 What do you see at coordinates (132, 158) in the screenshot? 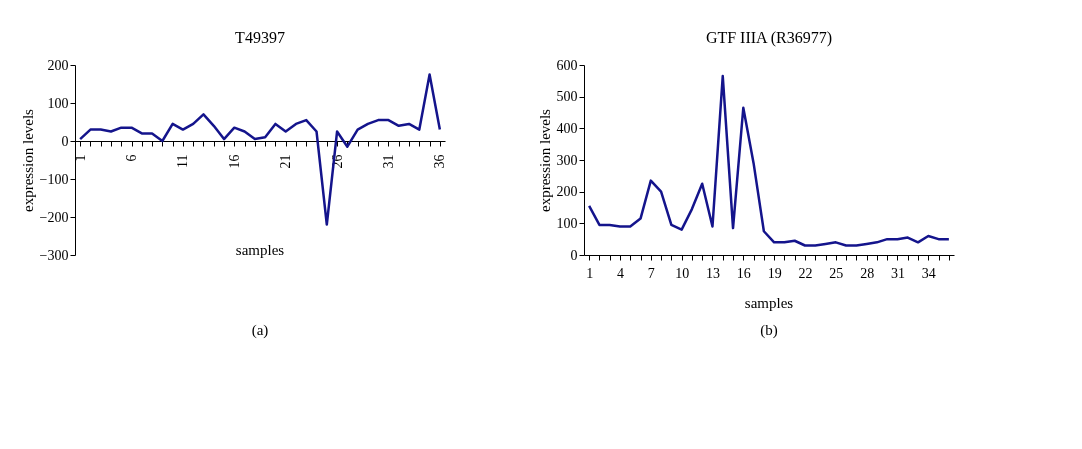
I see `x-tick-label: 6` at bounding box center [132, 158].